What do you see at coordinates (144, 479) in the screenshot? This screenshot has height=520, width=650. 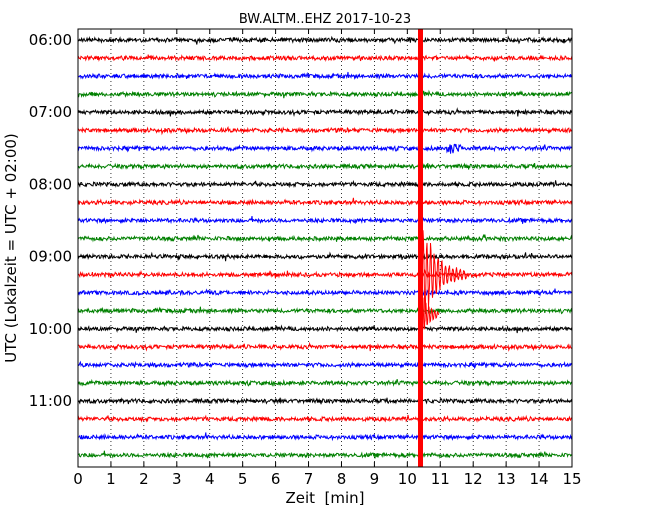 I see `x-tick-label: 2` at bounding box center [144, 479].